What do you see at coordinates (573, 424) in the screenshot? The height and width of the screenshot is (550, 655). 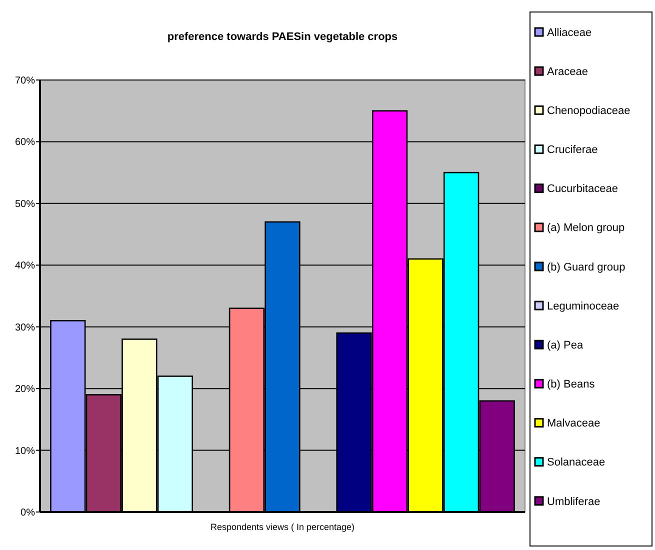 I see `legend-label: Malvaceae` at bounding box center [573, 424].